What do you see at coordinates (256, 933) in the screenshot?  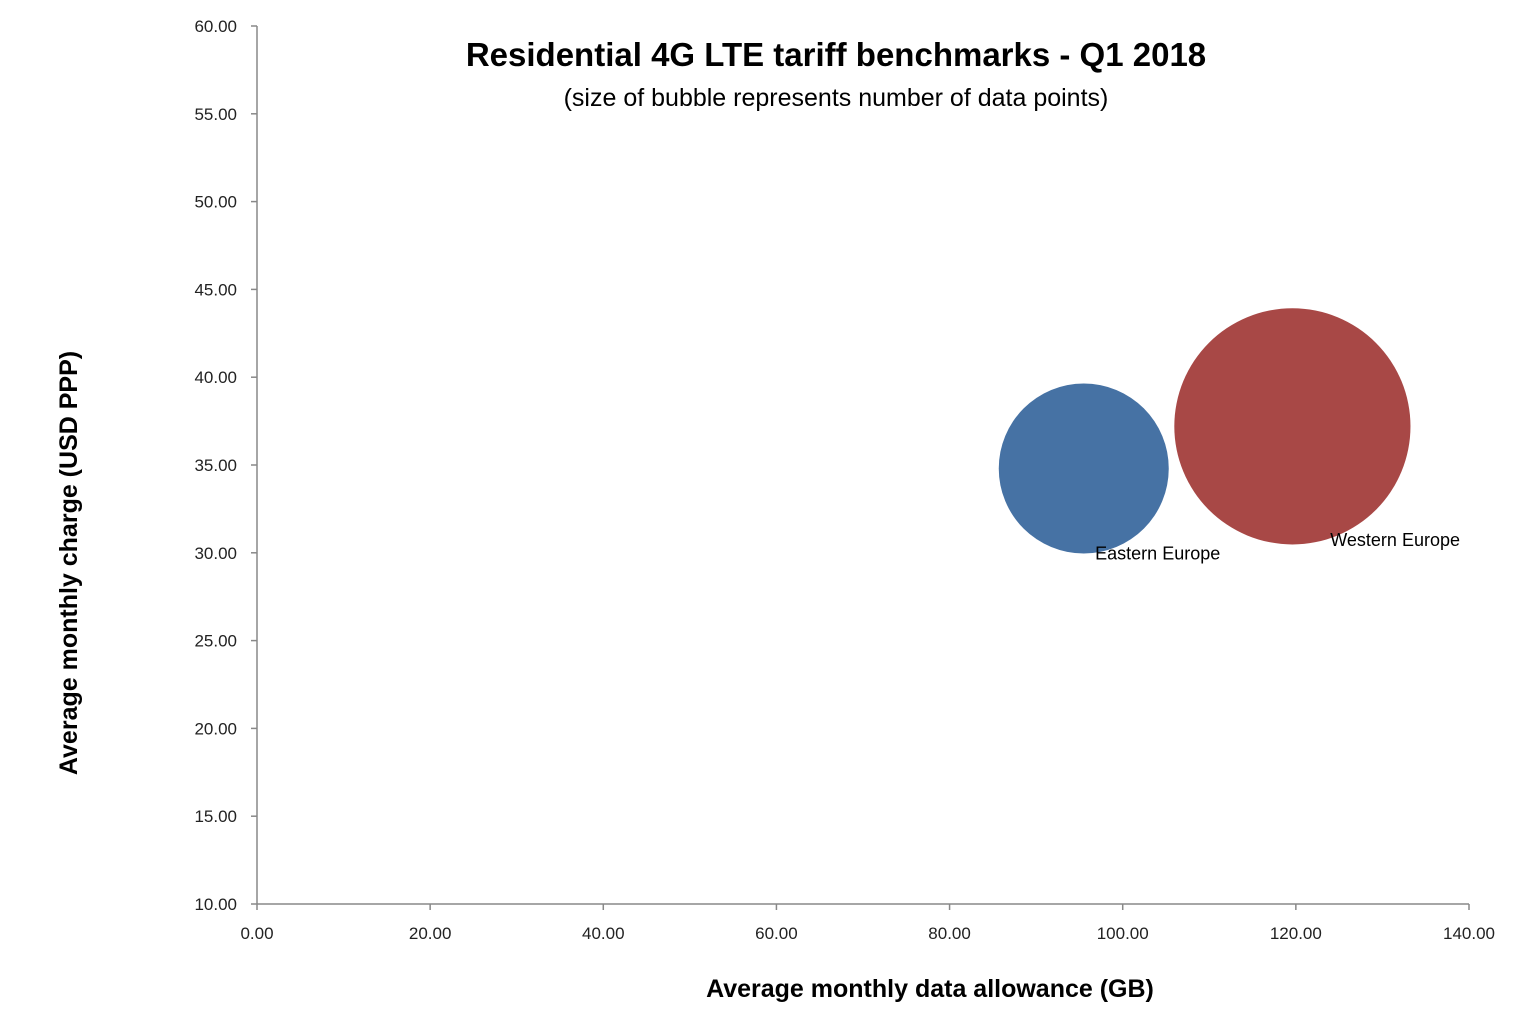 I see `x-tick-label: 0.00` at bounding box center [256, 933].